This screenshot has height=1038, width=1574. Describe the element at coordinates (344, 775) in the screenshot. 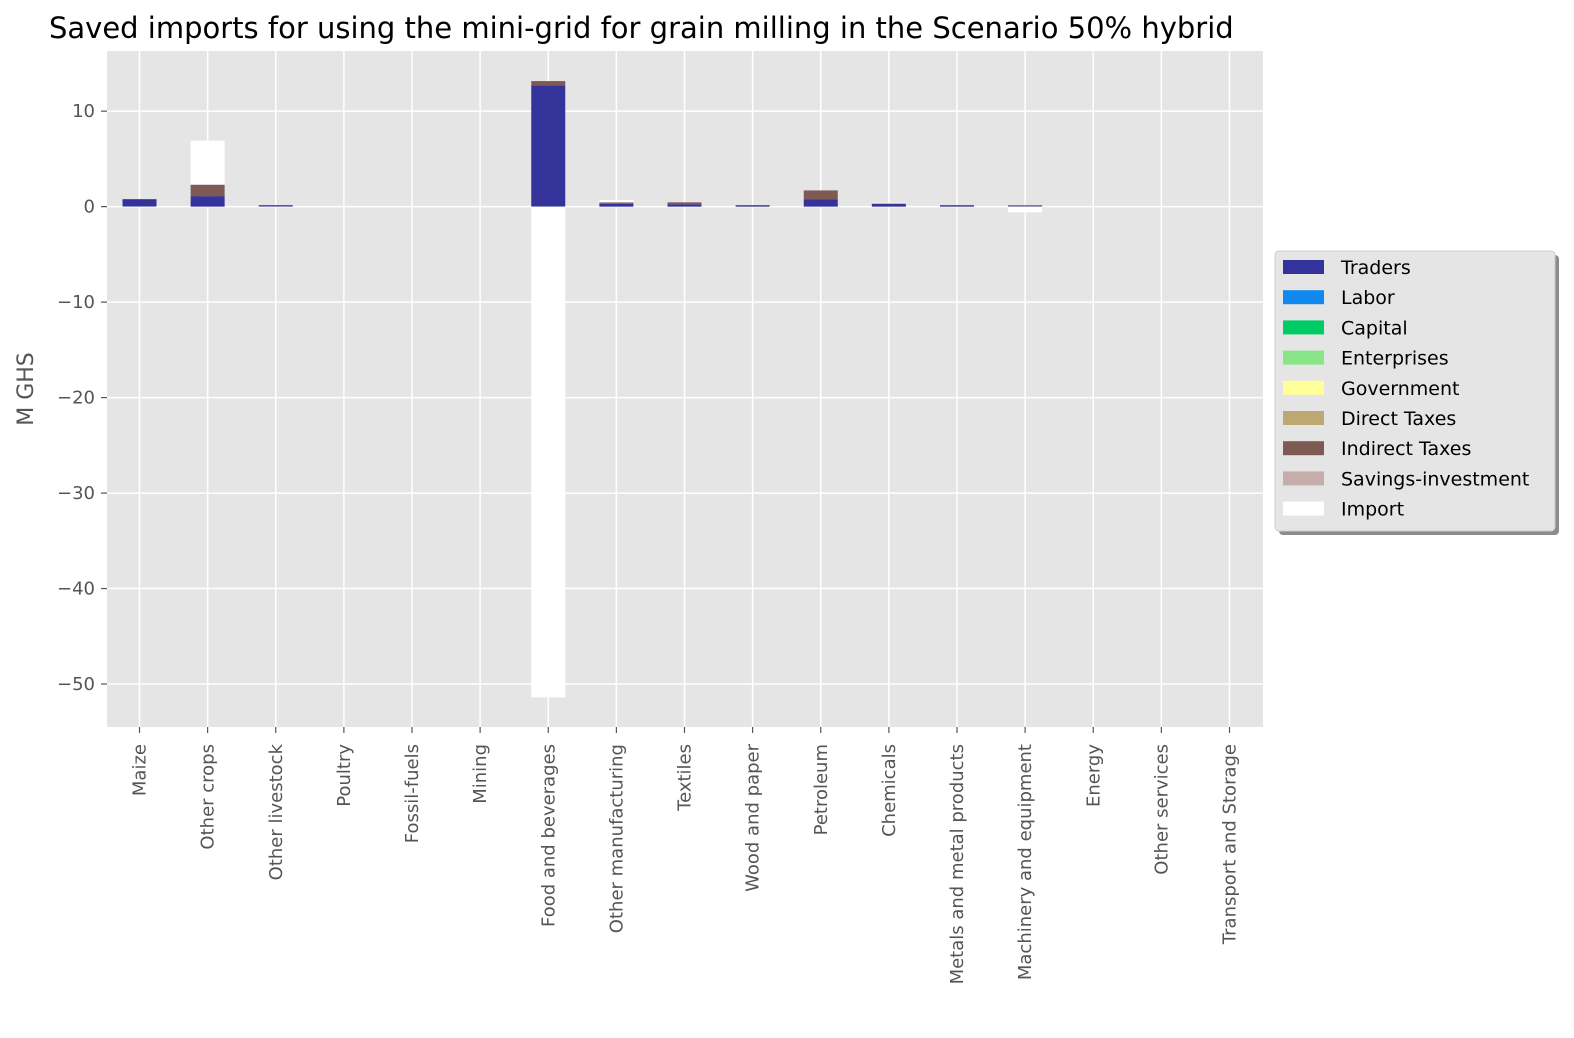

I see `x-tick-label: Poultry` at that location.